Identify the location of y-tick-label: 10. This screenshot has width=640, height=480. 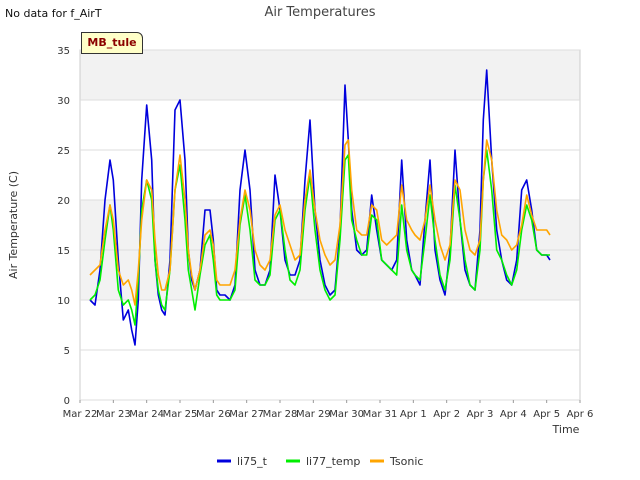
(63, 301).